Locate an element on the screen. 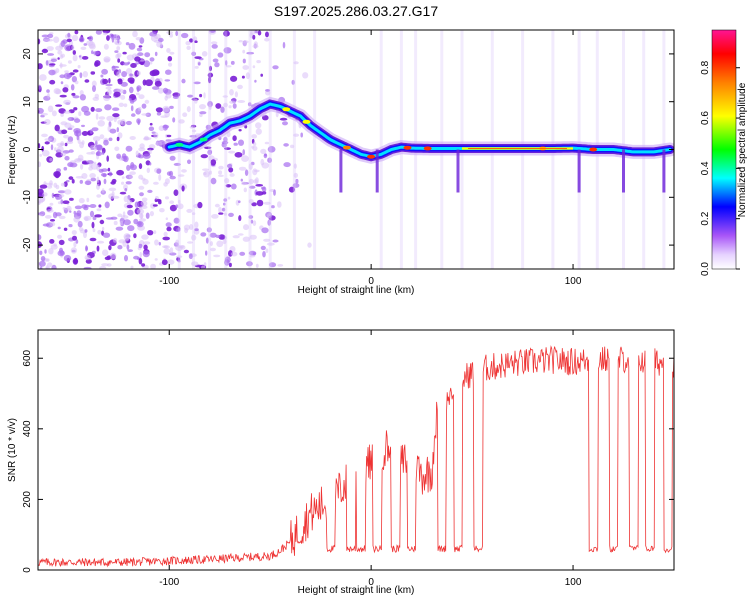 The height and width of the screenshot is (600, 750). x-tick-label: 100 is located at coordinates (573, 582).